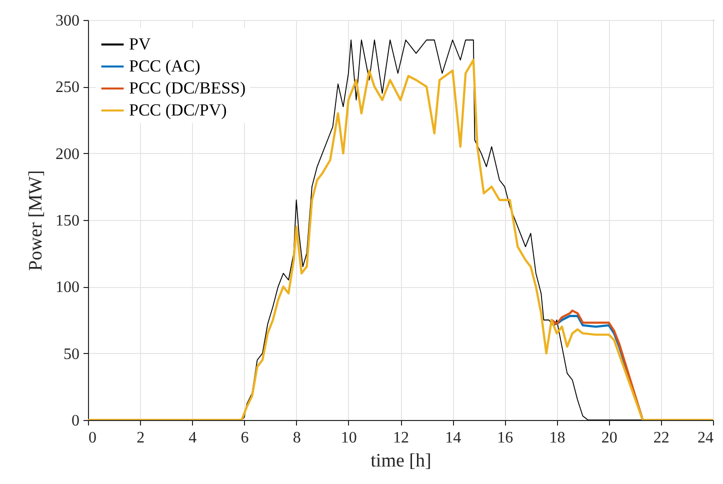  What do you see at coordinates (192, 438) in the screenshot?
I see `x-tick-label: 4` at bounding box center [192, 438].